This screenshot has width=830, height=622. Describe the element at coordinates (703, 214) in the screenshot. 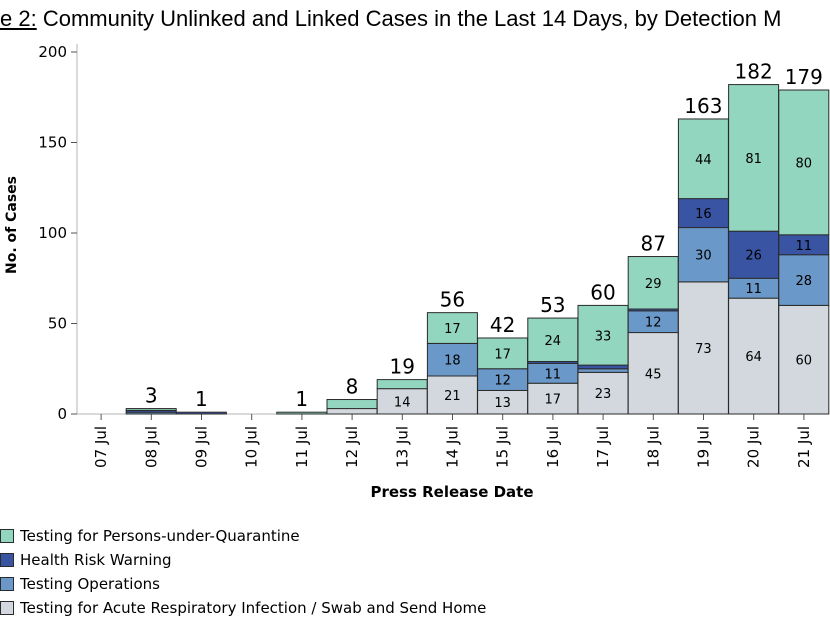

I see `segment-value-label: 16` at that location.